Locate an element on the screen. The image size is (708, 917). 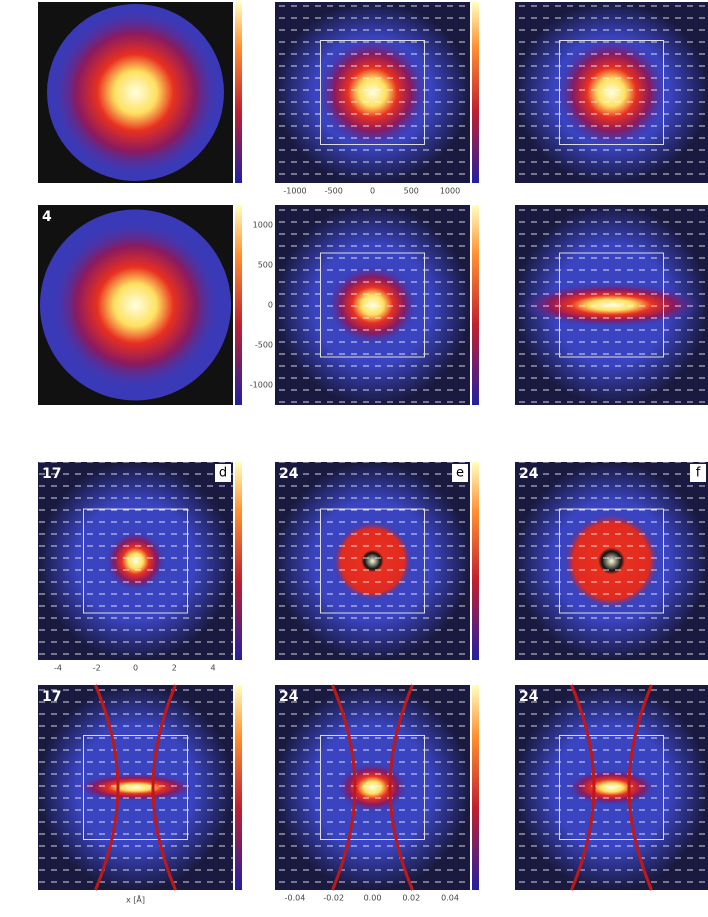
y-tick-label: -1000 is located at coordinates (261, 385).